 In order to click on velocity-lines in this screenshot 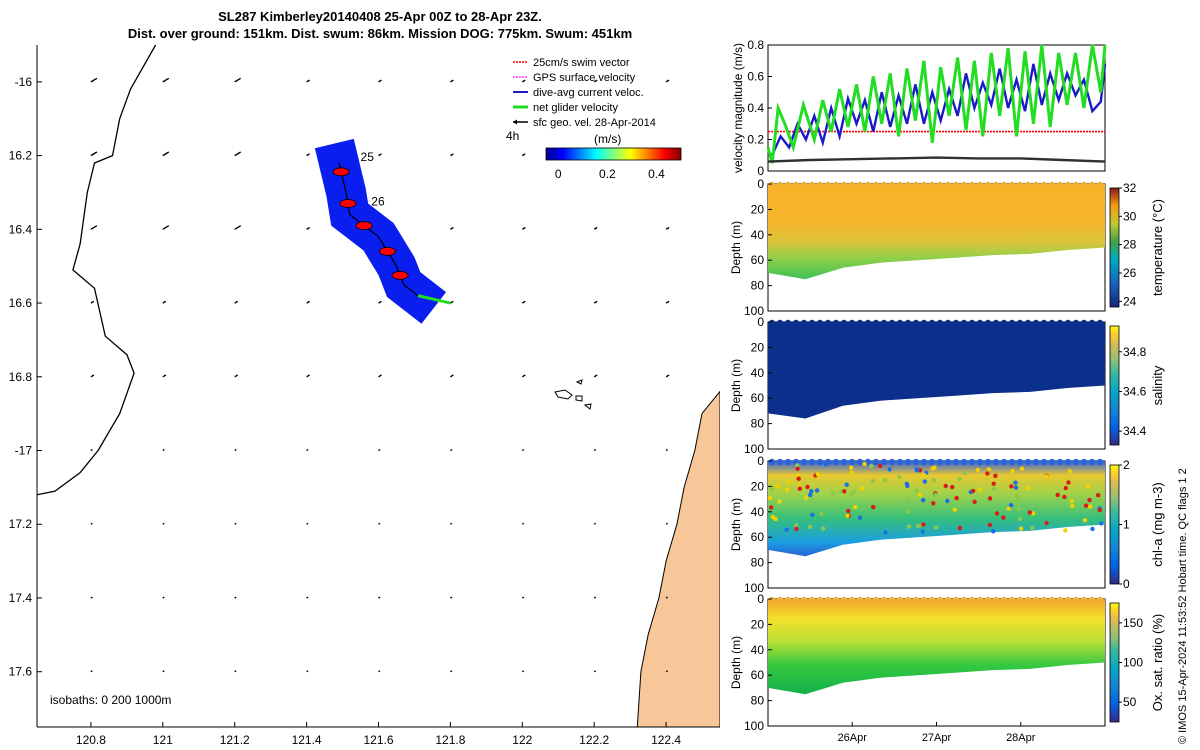, I will do `click(936, 104)`.